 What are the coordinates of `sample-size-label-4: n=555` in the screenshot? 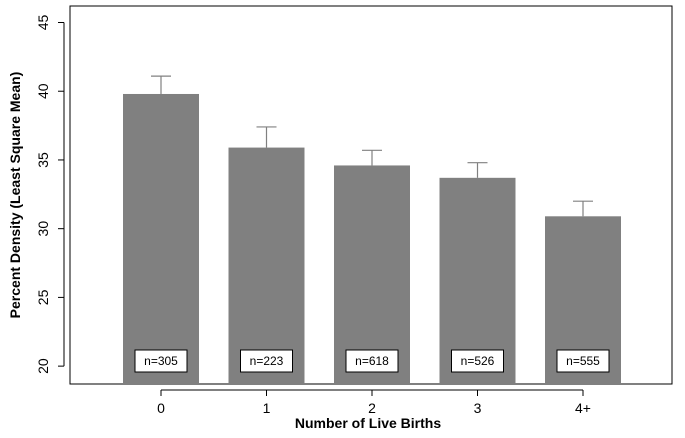 It's located at (583, 361).